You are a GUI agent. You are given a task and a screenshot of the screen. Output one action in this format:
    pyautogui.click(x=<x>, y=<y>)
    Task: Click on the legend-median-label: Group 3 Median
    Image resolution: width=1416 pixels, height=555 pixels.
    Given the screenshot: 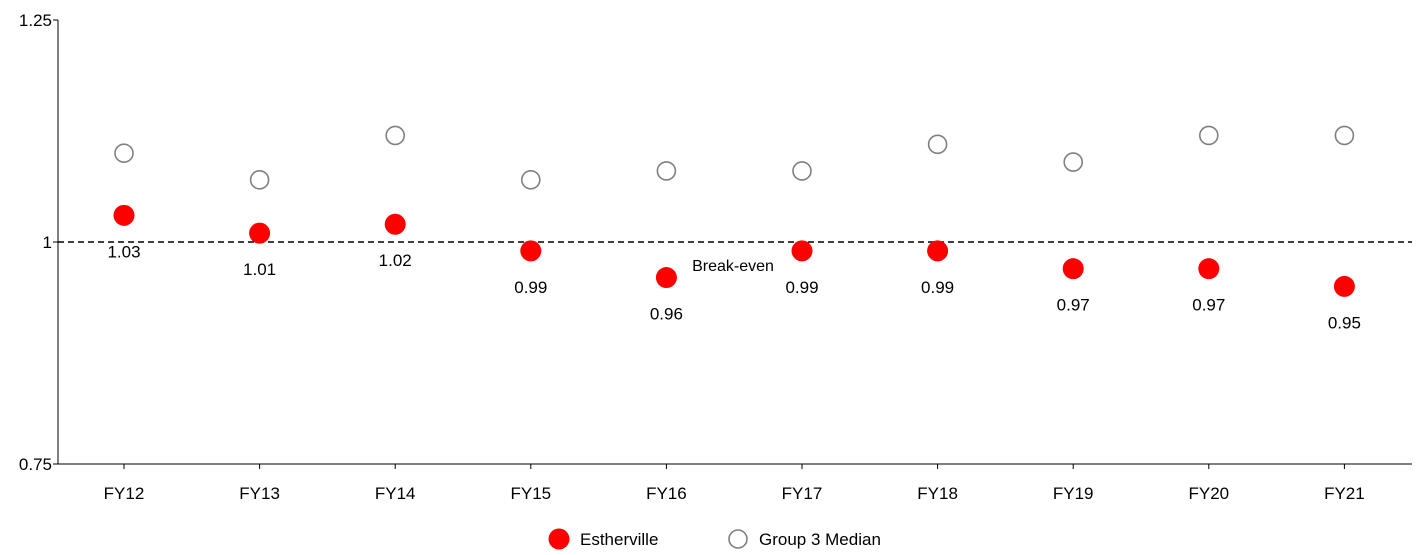 What is the action you would take?
    pyautogui.click(x=820, y=539)
    